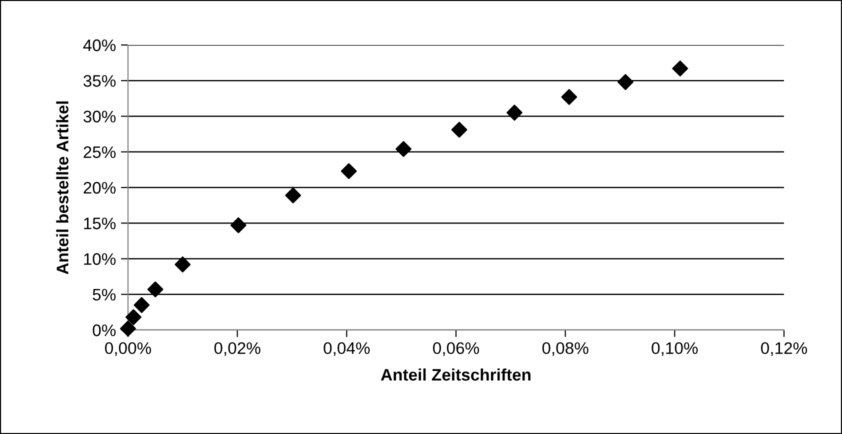 The image size is (842, 434). What do you see at coordinates (100, 259) in the screenshot?
I see `y-tick-label: 10%` at bounding box center [100, 259].